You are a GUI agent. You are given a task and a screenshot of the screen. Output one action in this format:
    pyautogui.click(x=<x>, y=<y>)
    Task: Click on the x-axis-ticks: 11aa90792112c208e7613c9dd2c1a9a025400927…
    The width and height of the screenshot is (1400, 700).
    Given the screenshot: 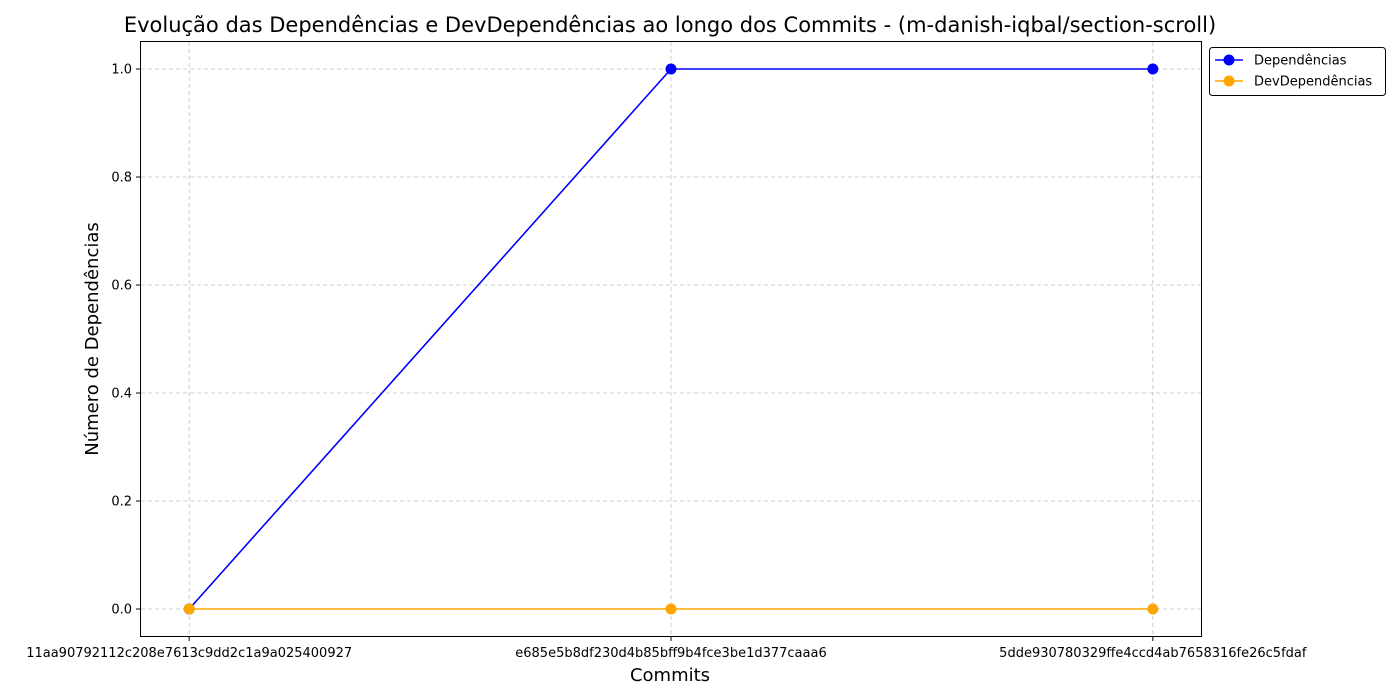 What is the action you would take?
    pyautogui.click(x=666, y=648)
    